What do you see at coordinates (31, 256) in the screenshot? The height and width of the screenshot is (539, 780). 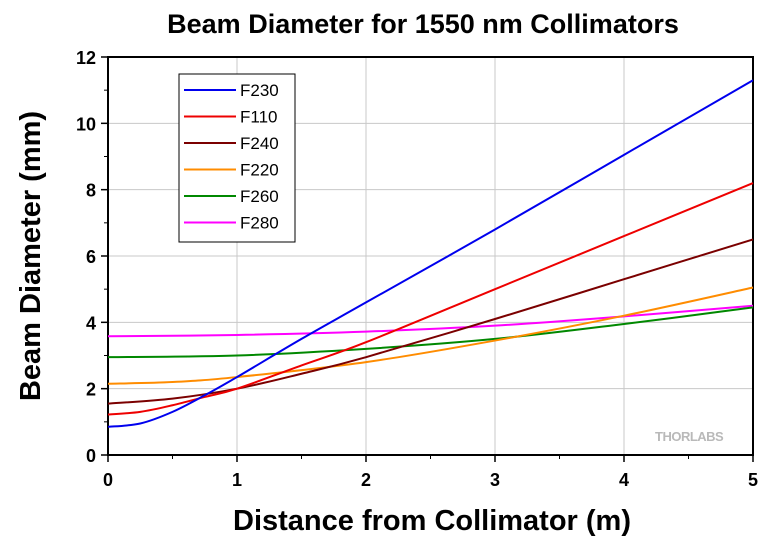 I see `y-axis-label: Beam Diameter (mm)` at bounding box center [31, 256].